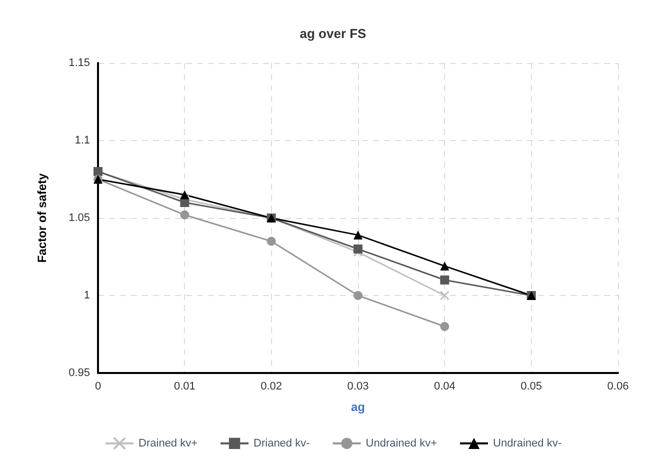 The width and height of the screenshot is (666, 471). What do you see at coordinates (358, 407) in the screenshot?
I see `x-axis-title: ag` at bounding box center [358, 407].